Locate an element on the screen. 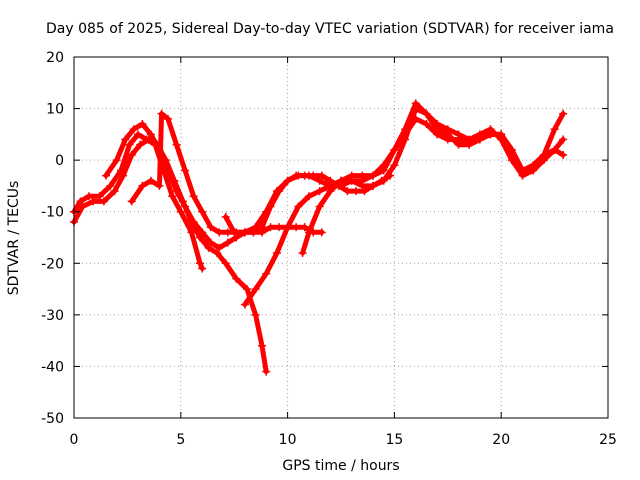  x-tick-label: 25 is located at coordinates (608, 440).